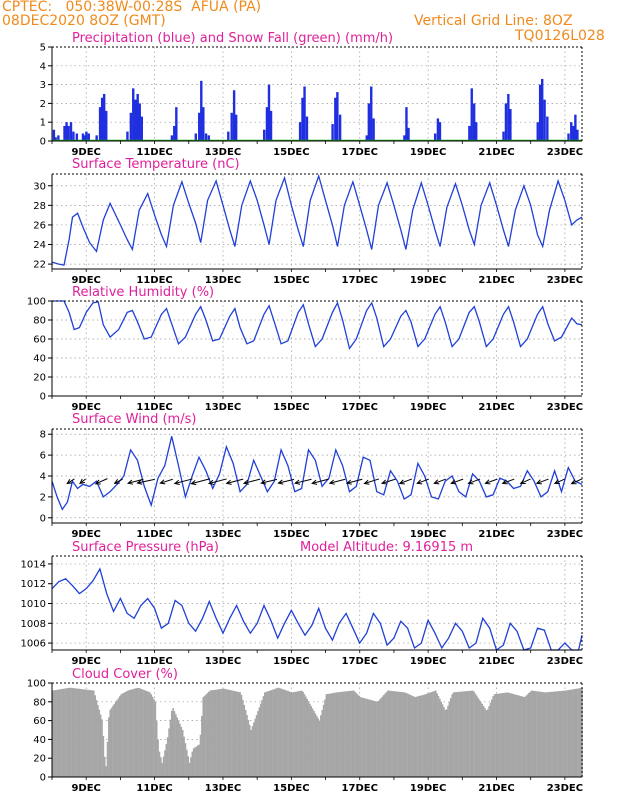 This screenshot has height=800, width=618. Describe the element at coordinates (145, 547) in the screenshot. I see `panel-title-pres: Surface Pressure (hPa)` at that location.